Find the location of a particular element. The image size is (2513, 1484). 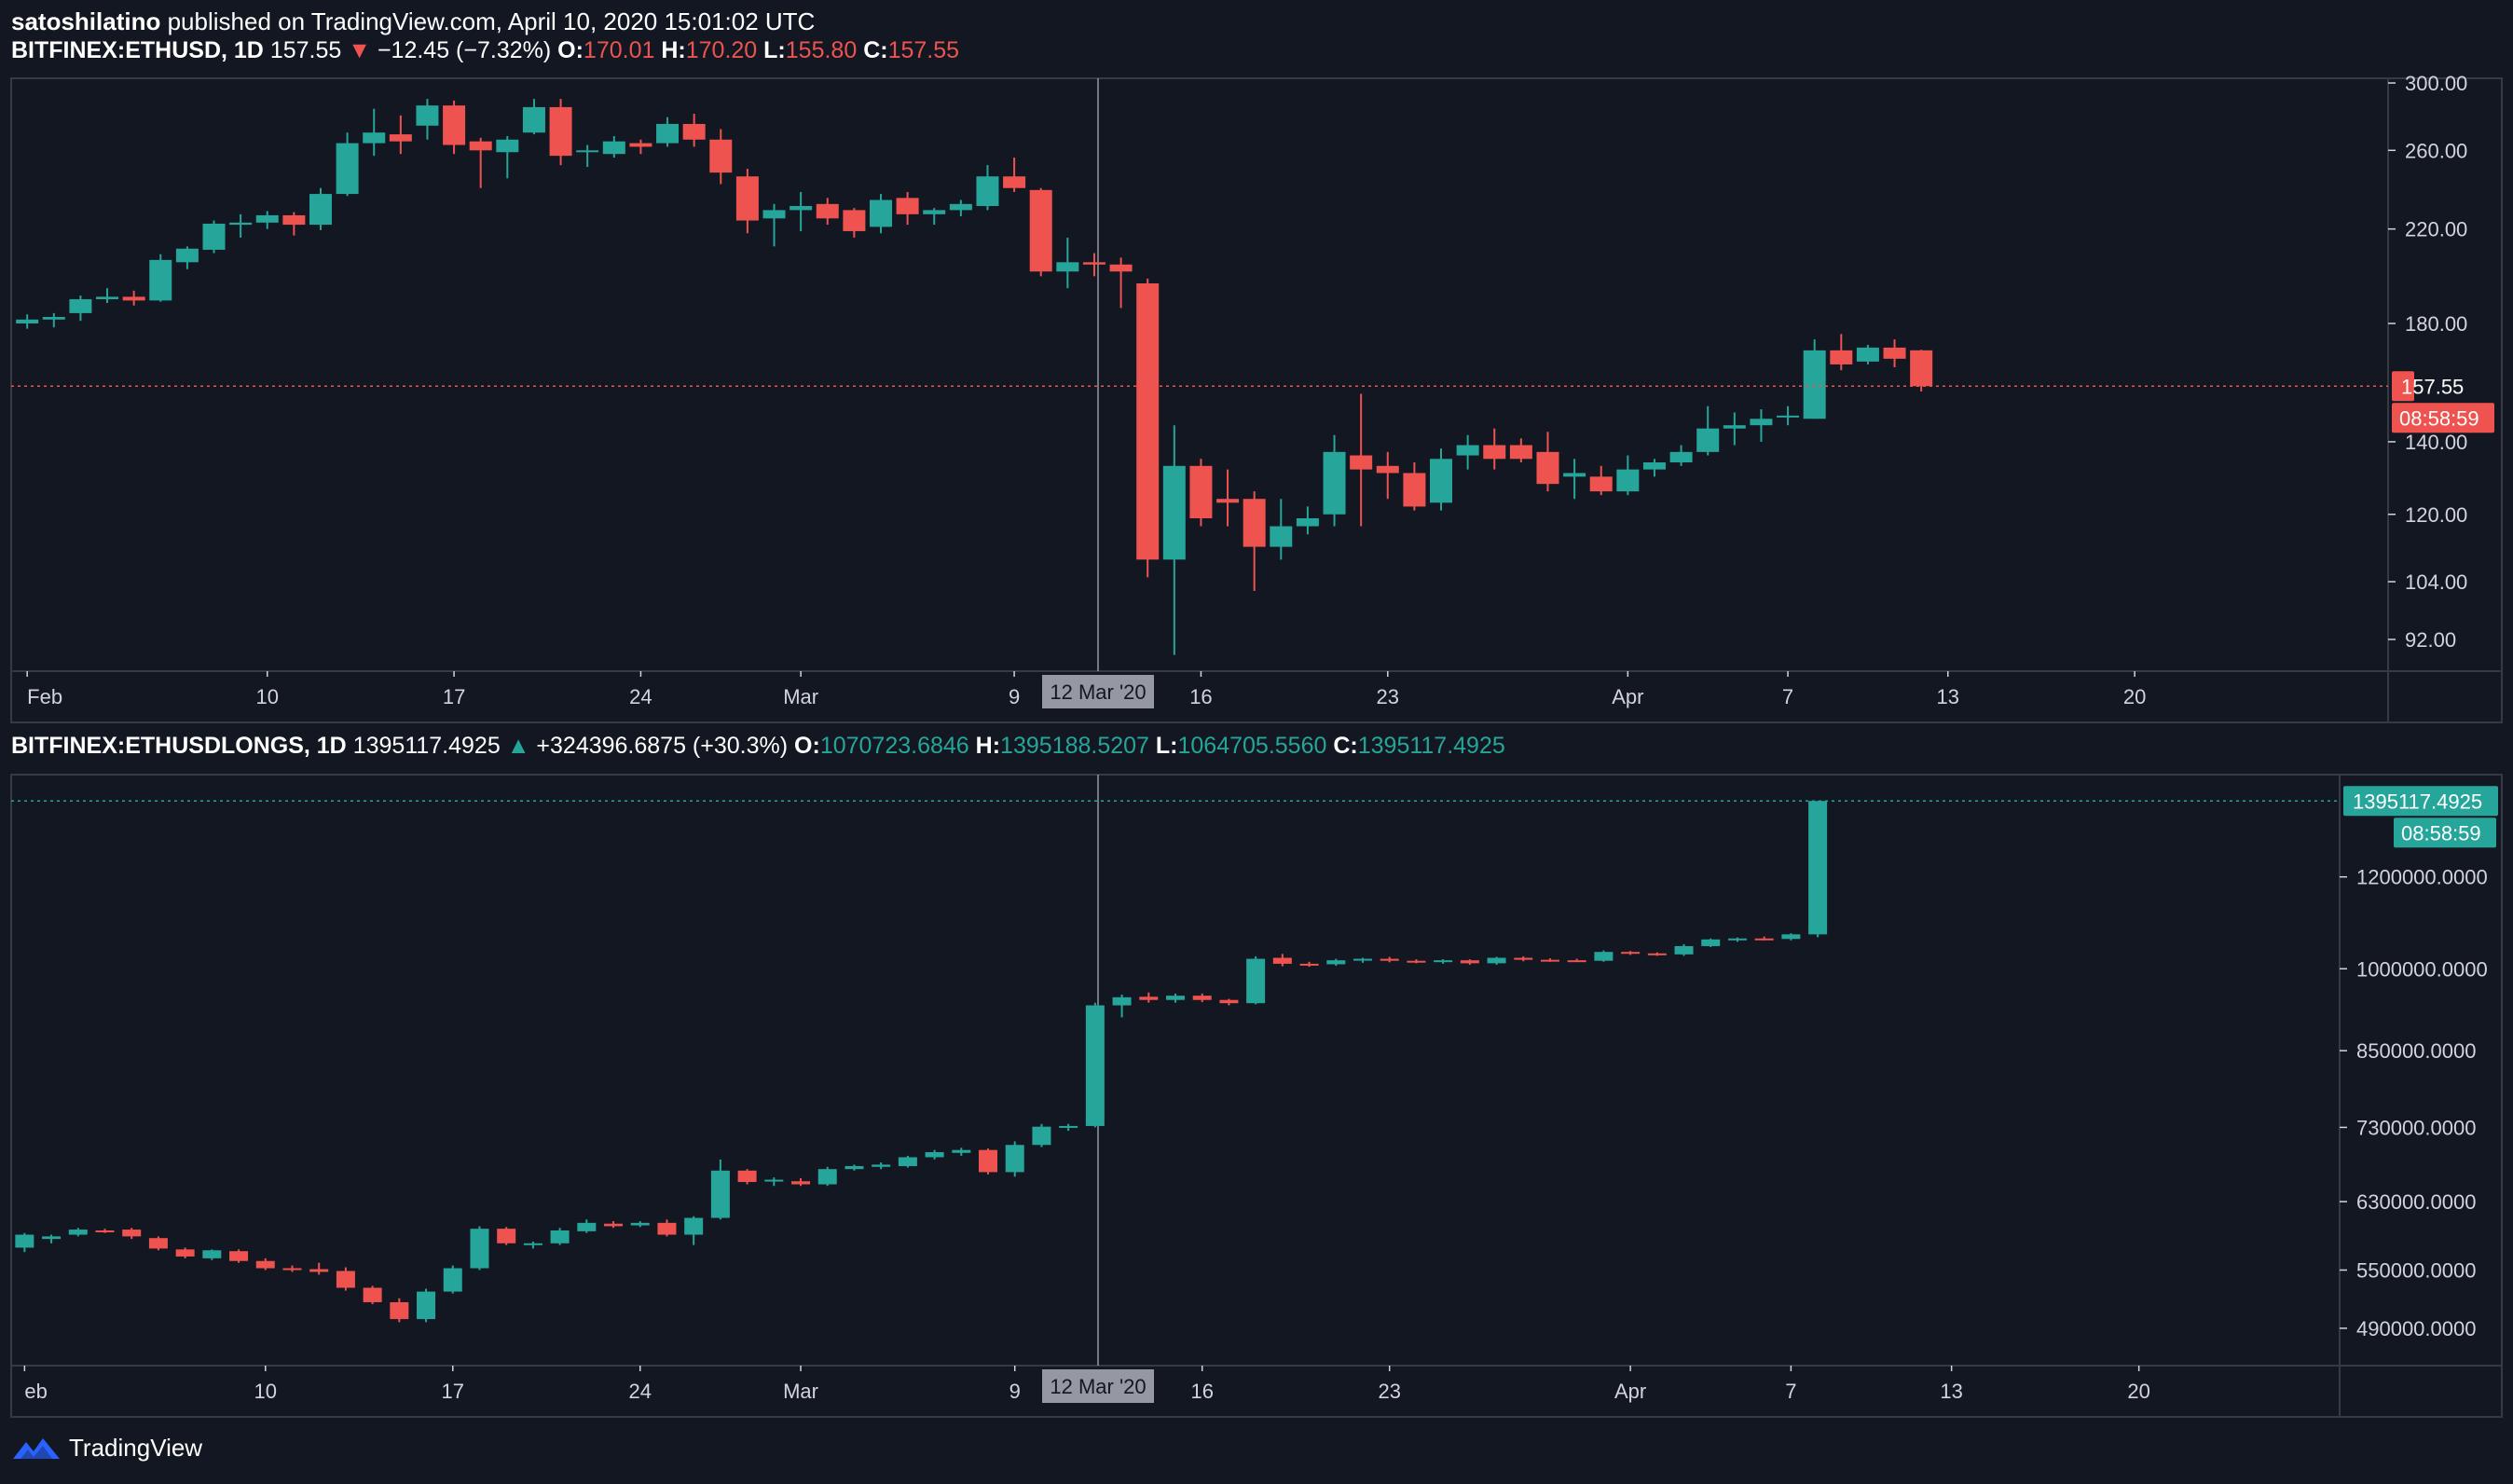

close-value: 157.55 is located at coordinates (923, 50).